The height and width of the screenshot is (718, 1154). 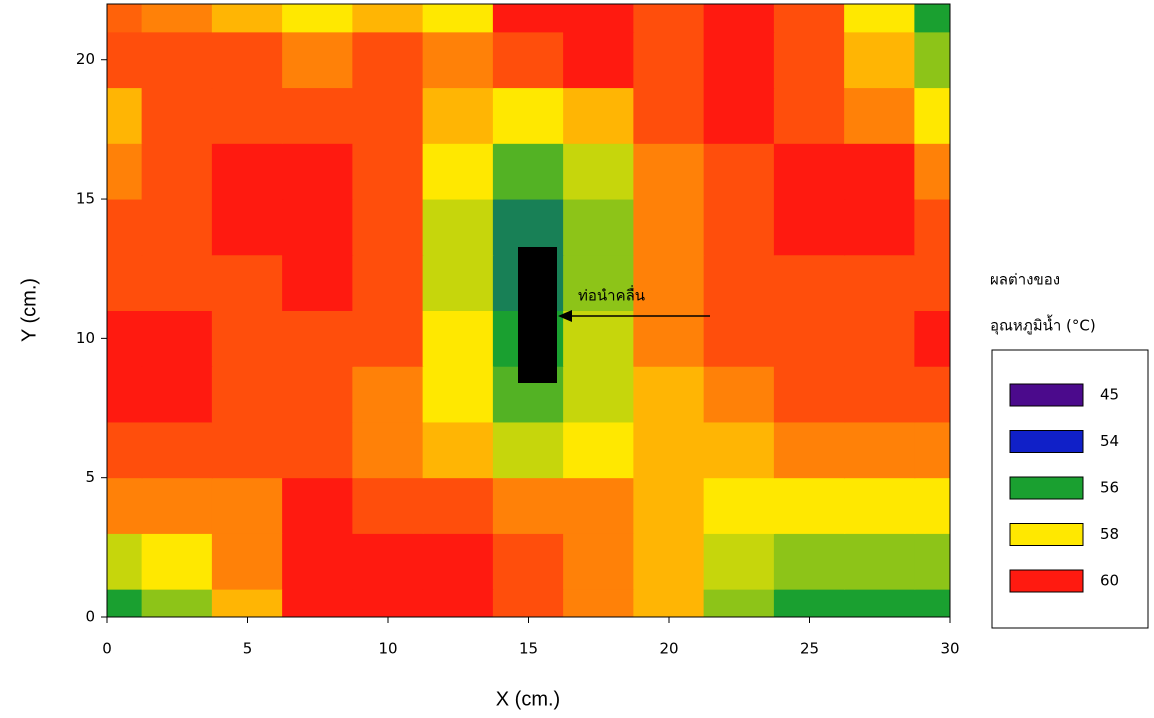 What do you see at coordinates (387, 649) in the screenshot?
I see `x-tick-label: 10` at bounding box center [387, 649].